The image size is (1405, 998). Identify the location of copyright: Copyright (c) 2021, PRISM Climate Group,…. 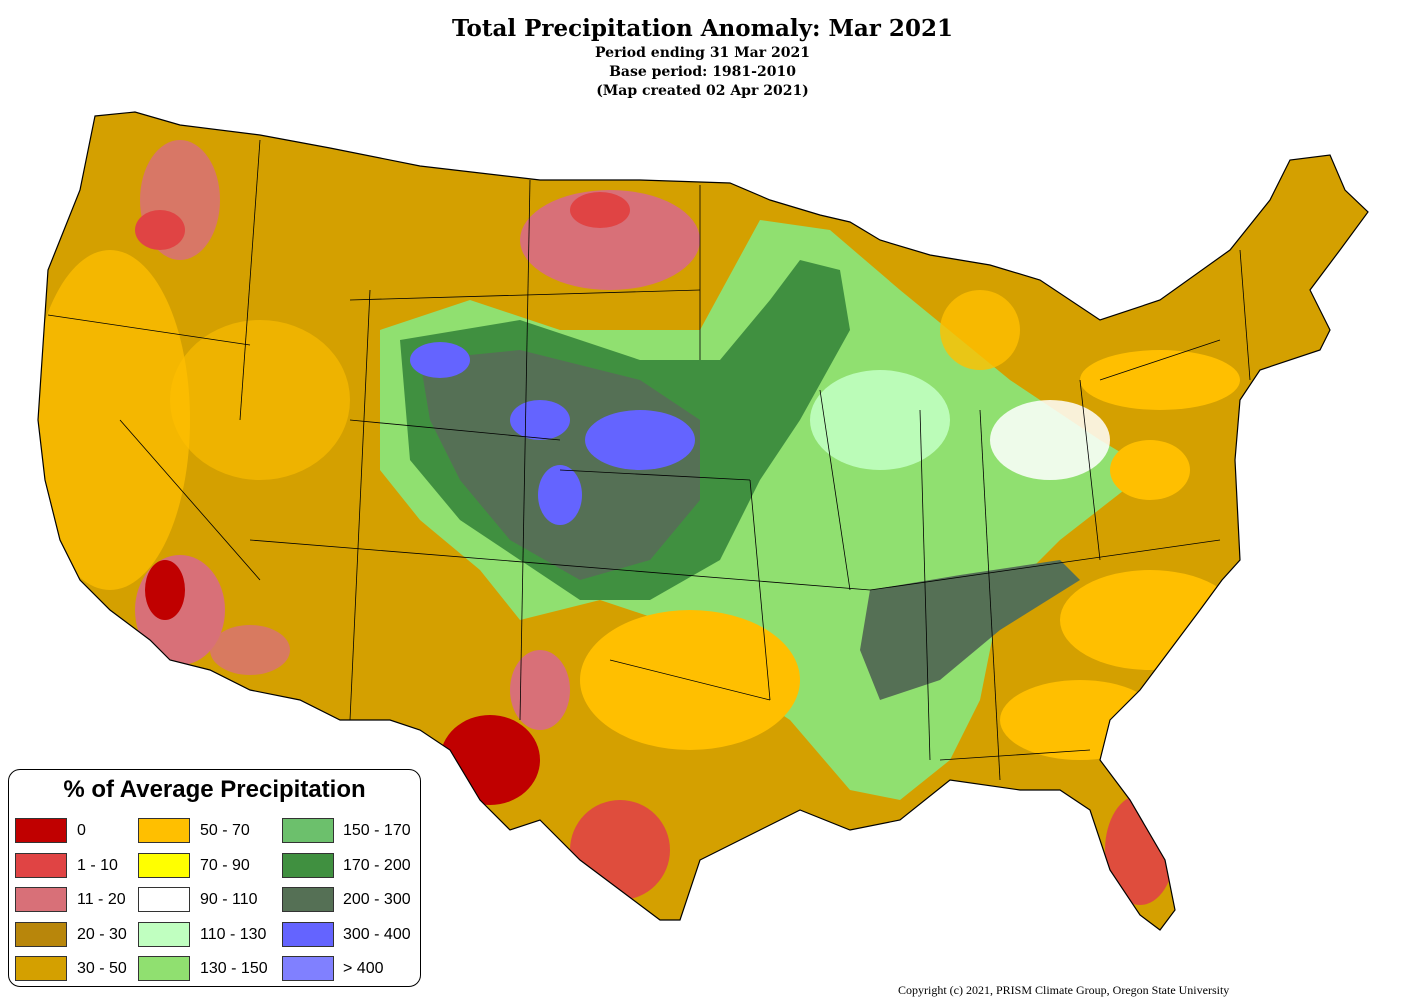
(1064, 990).